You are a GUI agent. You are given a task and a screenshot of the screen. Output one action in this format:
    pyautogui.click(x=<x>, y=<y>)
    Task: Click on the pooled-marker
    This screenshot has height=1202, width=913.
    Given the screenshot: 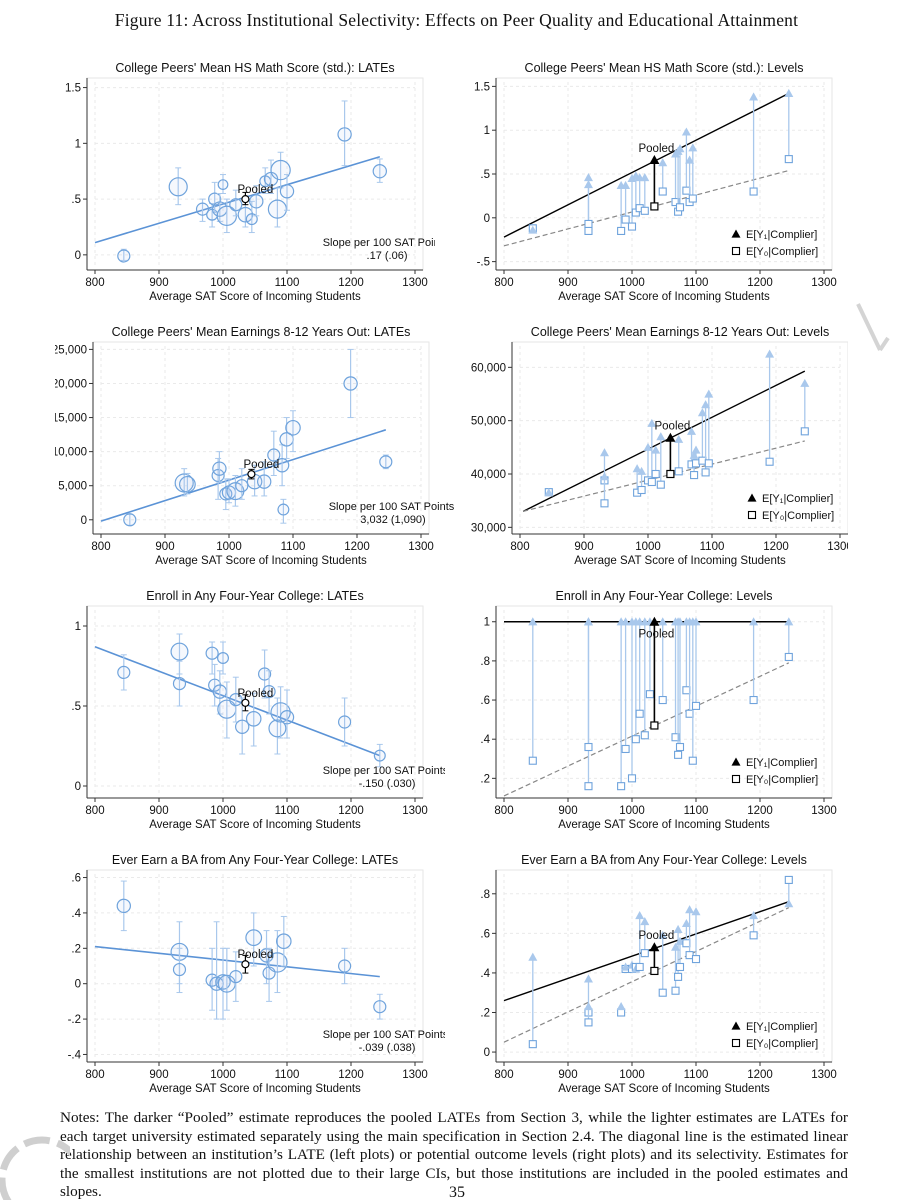 What is the action you would take?
    pyautogui.click(x=251, y=474)
    